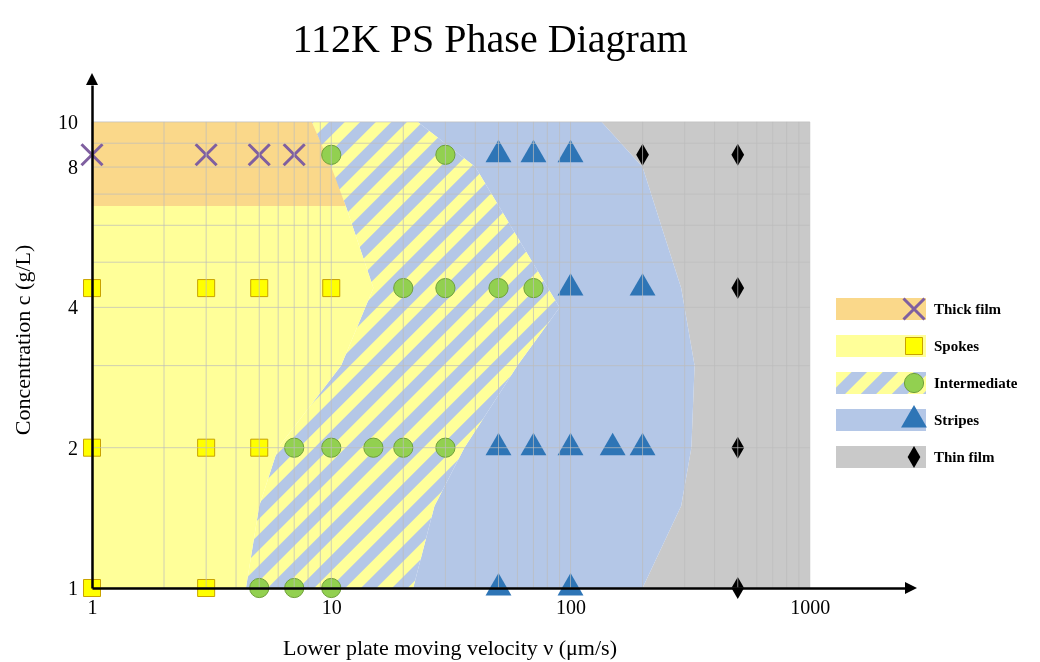 This screenshot has height=662, width=1040. Describe the element at coordinates (73, 307) in the screenshot. I see `y-tick-label: 4` at that location.